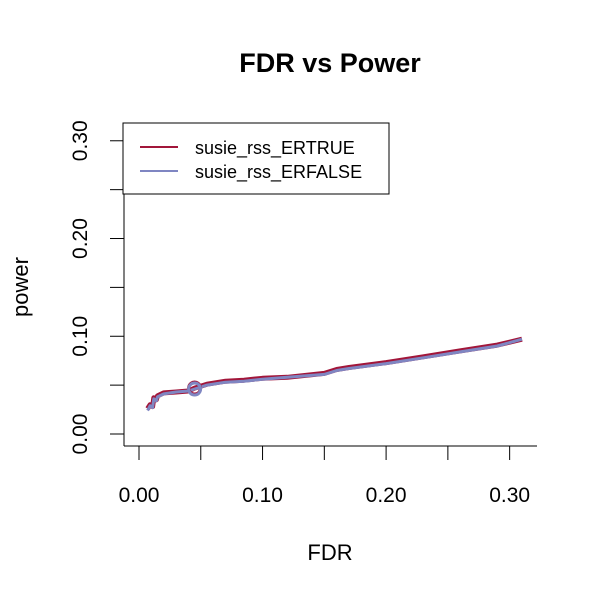 The image size is (600, 605). Describe the element at coordinates (509, 495) in the screenshot. I see `x-tick-label: 0.30` at that location.